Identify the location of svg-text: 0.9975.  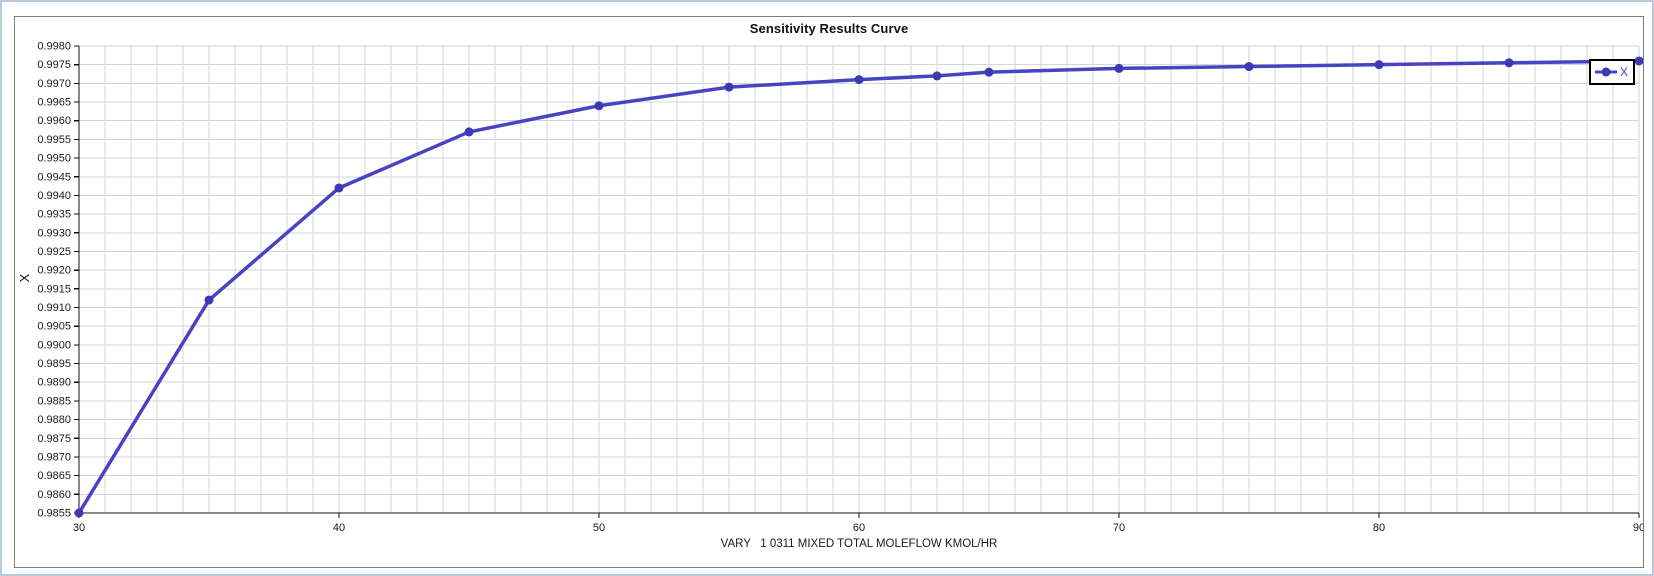
(54, 65).